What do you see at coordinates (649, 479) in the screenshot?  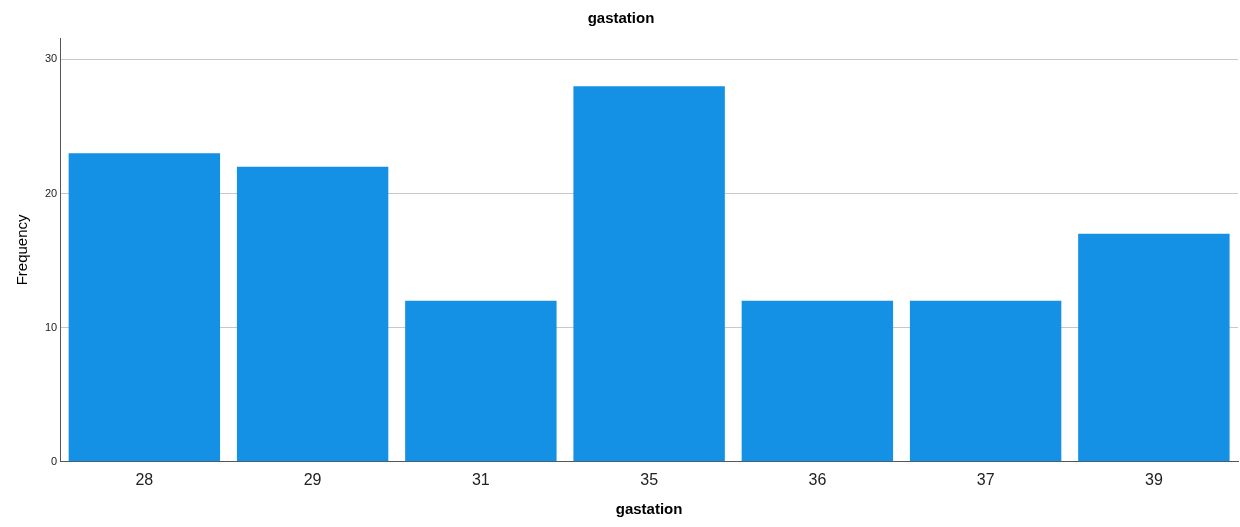 I see `x-tick-label: 35` at bounding box center [649, 479].